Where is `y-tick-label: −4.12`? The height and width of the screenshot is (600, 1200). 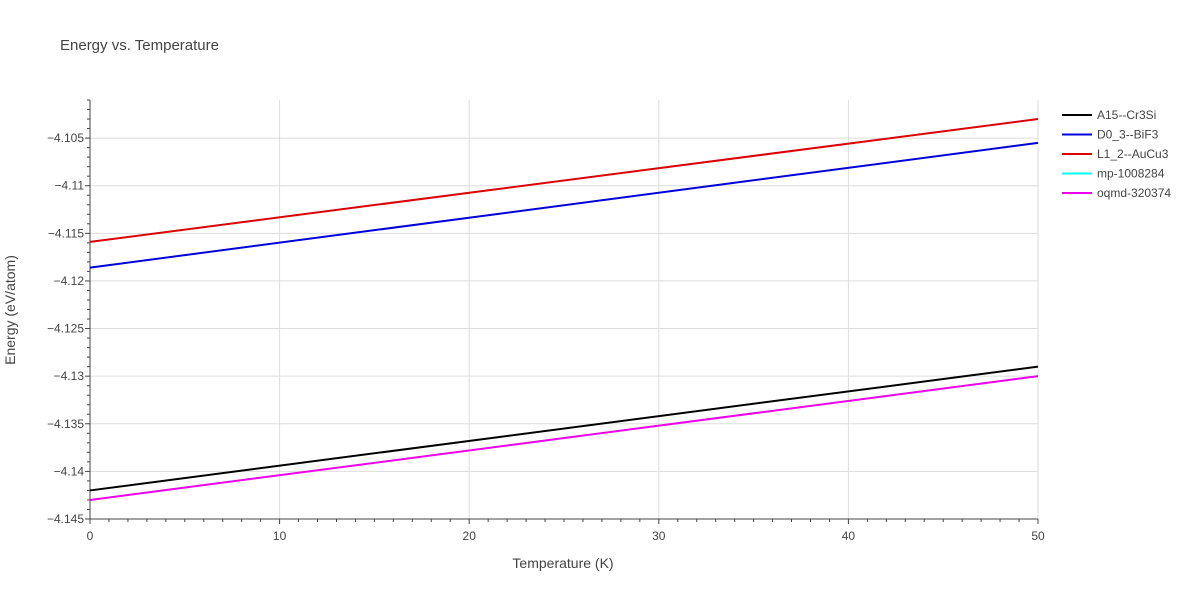
y-tick-label: −4.12 is located at coordinates (69, 281).